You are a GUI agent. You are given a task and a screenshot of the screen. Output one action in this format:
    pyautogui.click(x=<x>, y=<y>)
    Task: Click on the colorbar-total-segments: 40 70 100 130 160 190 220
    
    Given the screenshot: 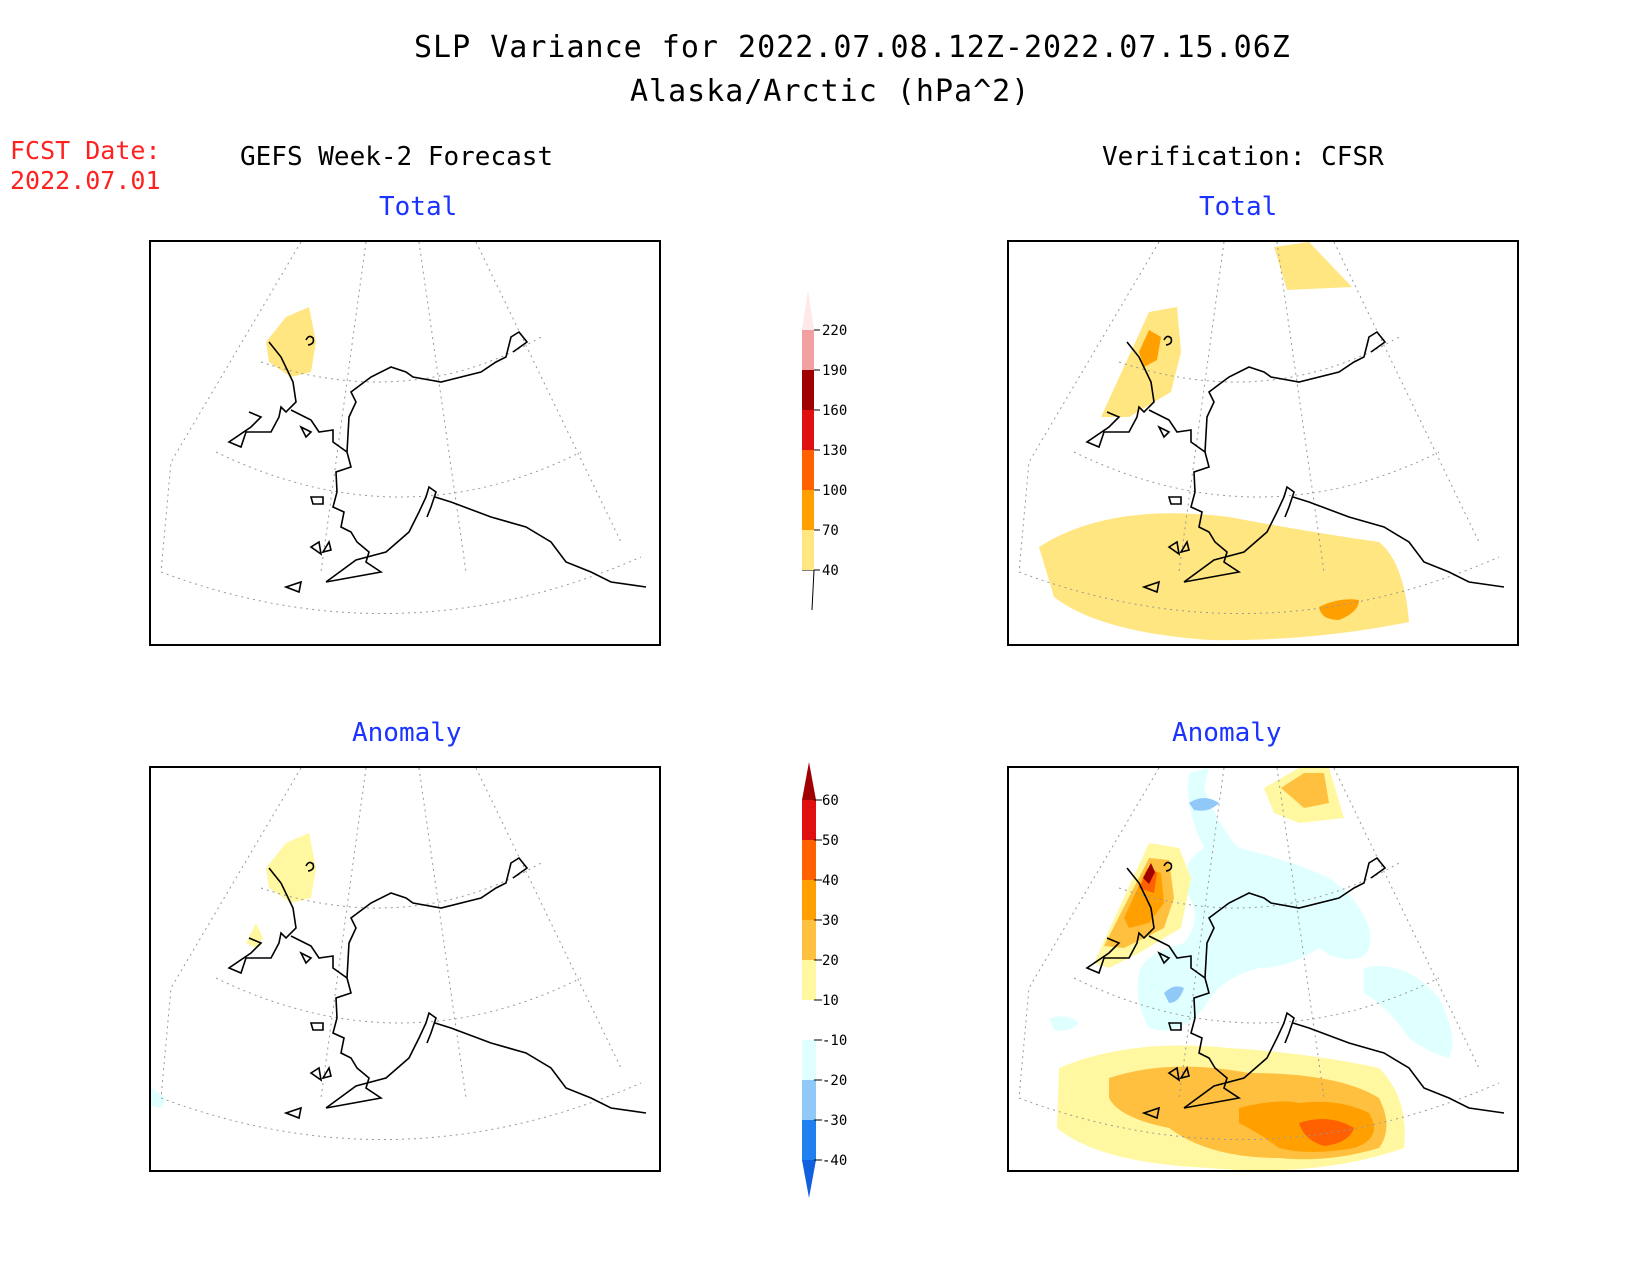 What is the action you would take?
    pyautogui.click(x=824, y=450)
    